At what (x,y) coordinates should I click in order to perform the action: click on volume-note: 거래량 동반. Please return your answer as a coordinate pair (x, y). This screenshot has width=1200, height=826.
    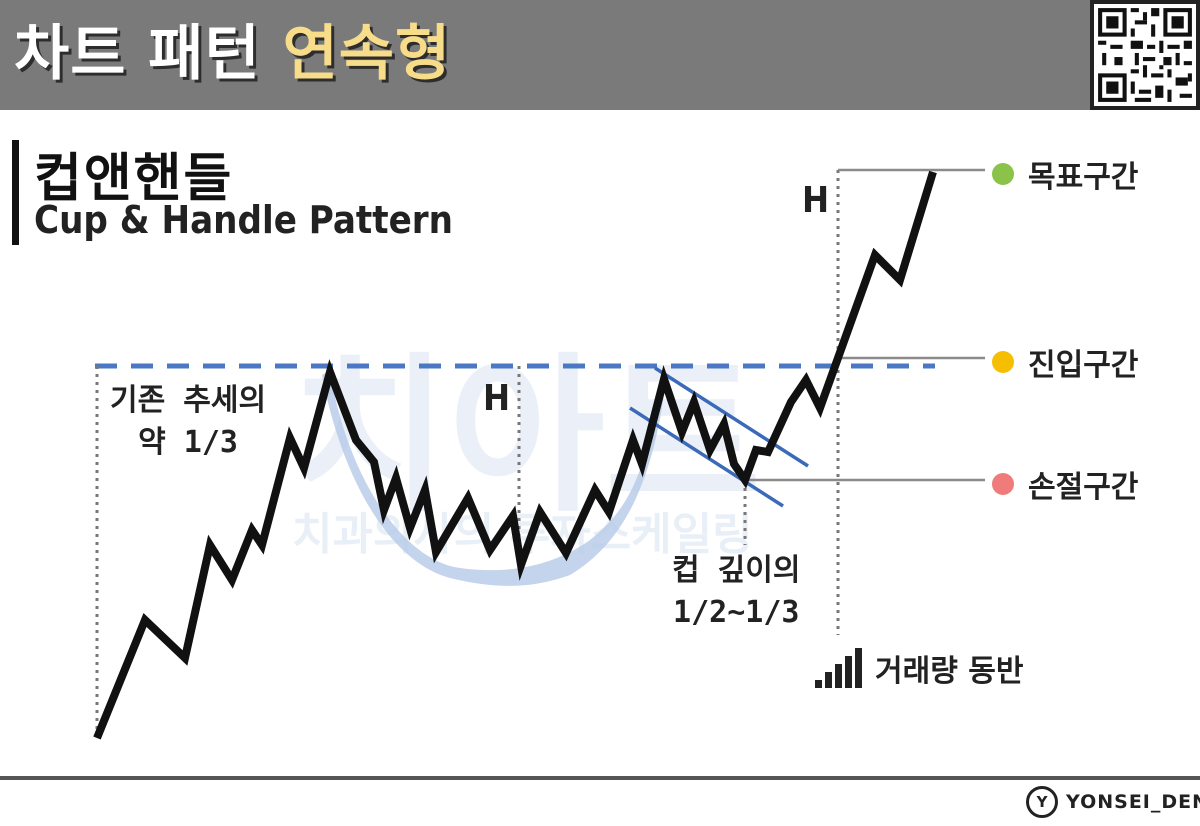
    Looking at the image, I should click on (919, 668).